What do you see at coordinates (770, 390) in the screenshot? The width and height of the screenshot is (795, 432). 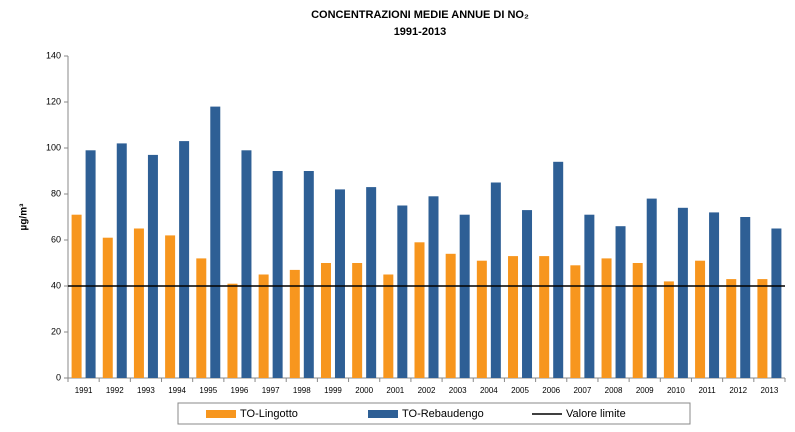 I see `x-tick-label: 2013` at bounding box center [770, 390].